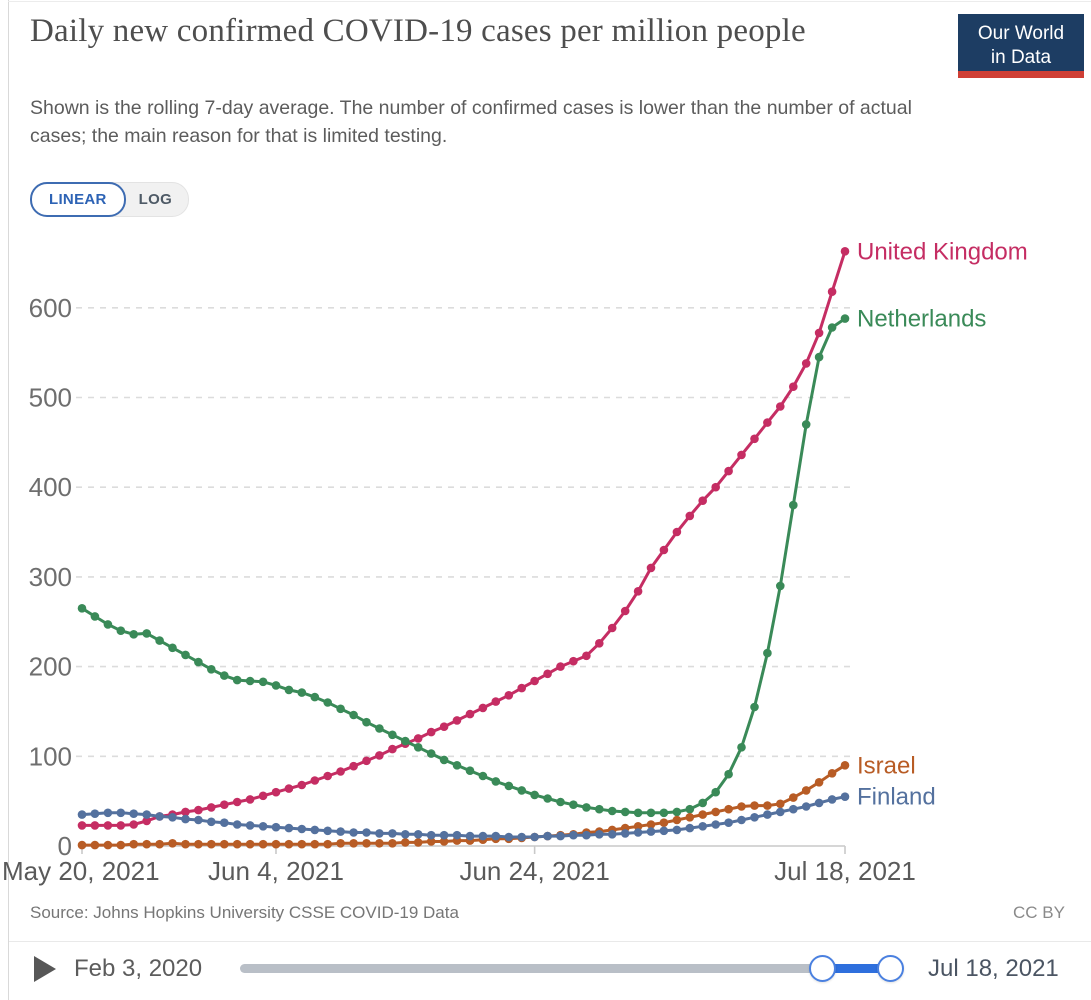 The image size is (1091, 1000). Describe the element at coordinates (856, 968) in the screenshot. I see `slider-selected-range` at that location.